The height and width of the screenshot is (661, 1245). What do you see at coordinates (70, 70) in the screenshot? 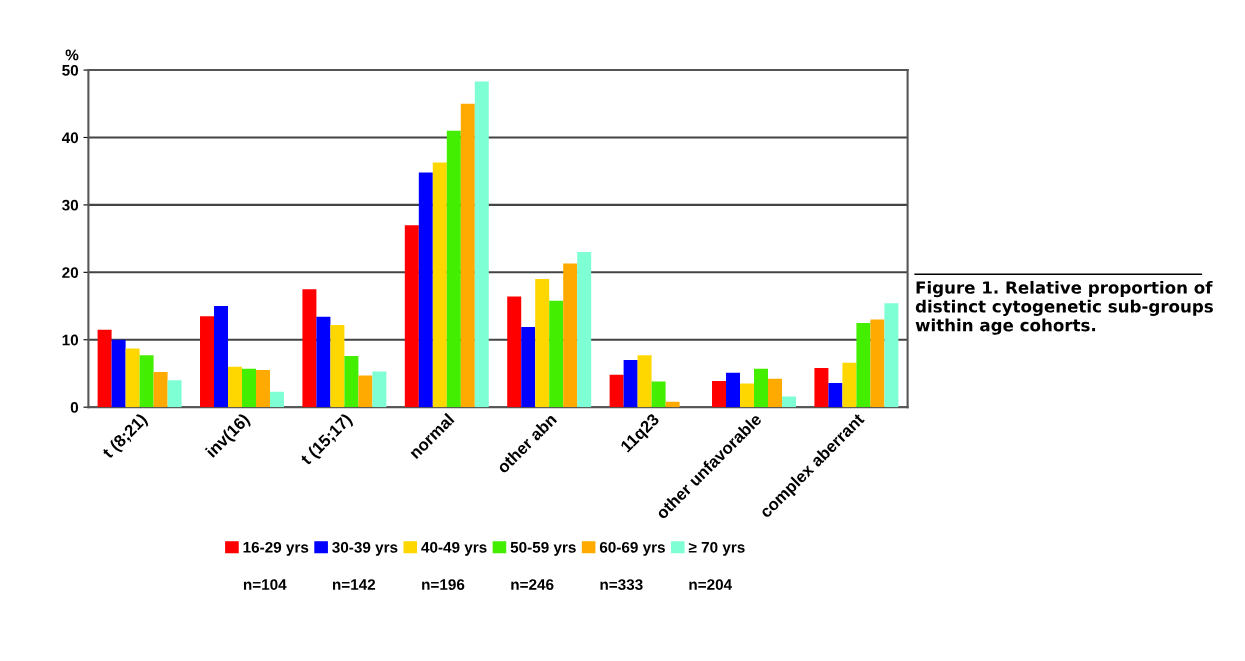
I see `y-tick-label: 50` at bounding box center [70, 70].